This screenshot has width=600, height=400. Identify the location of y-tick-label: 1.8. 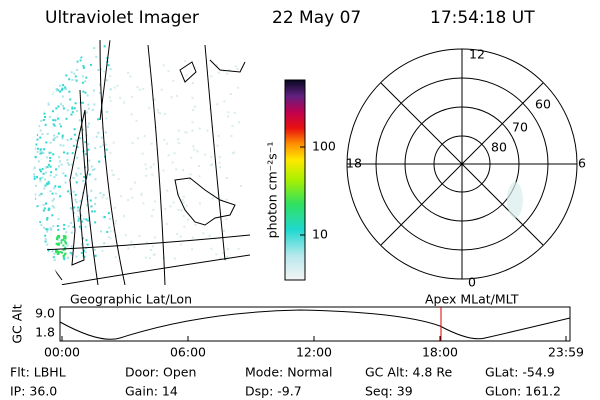
(45, 332).